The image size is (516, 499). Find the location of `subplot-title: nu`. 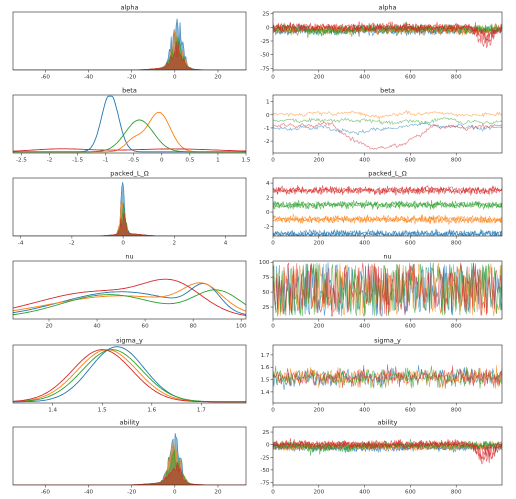

subplot-title: nu is located at coordinates (387, 257).